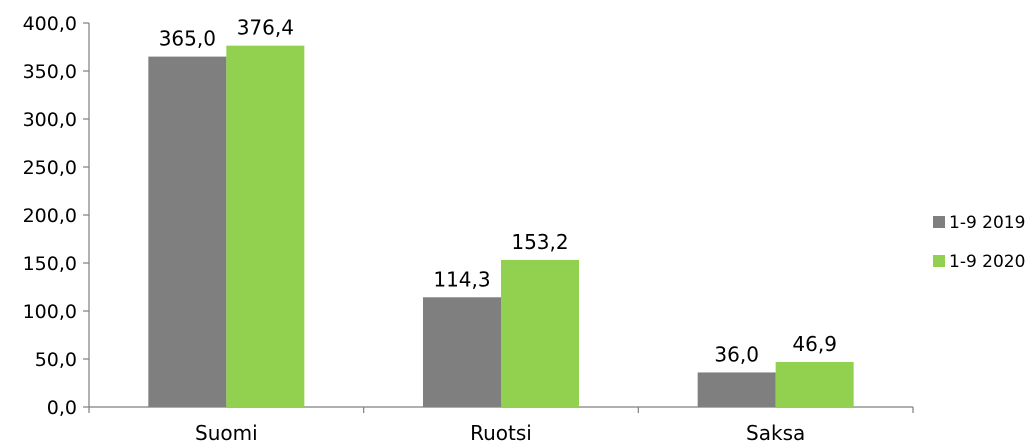 Image resolution: width=1036 pixels, height=445 pixels. What do you see at coordinates (814, 344) in the screenshot?
I see `data-label: 46,9` at bounding box center [814, 344].